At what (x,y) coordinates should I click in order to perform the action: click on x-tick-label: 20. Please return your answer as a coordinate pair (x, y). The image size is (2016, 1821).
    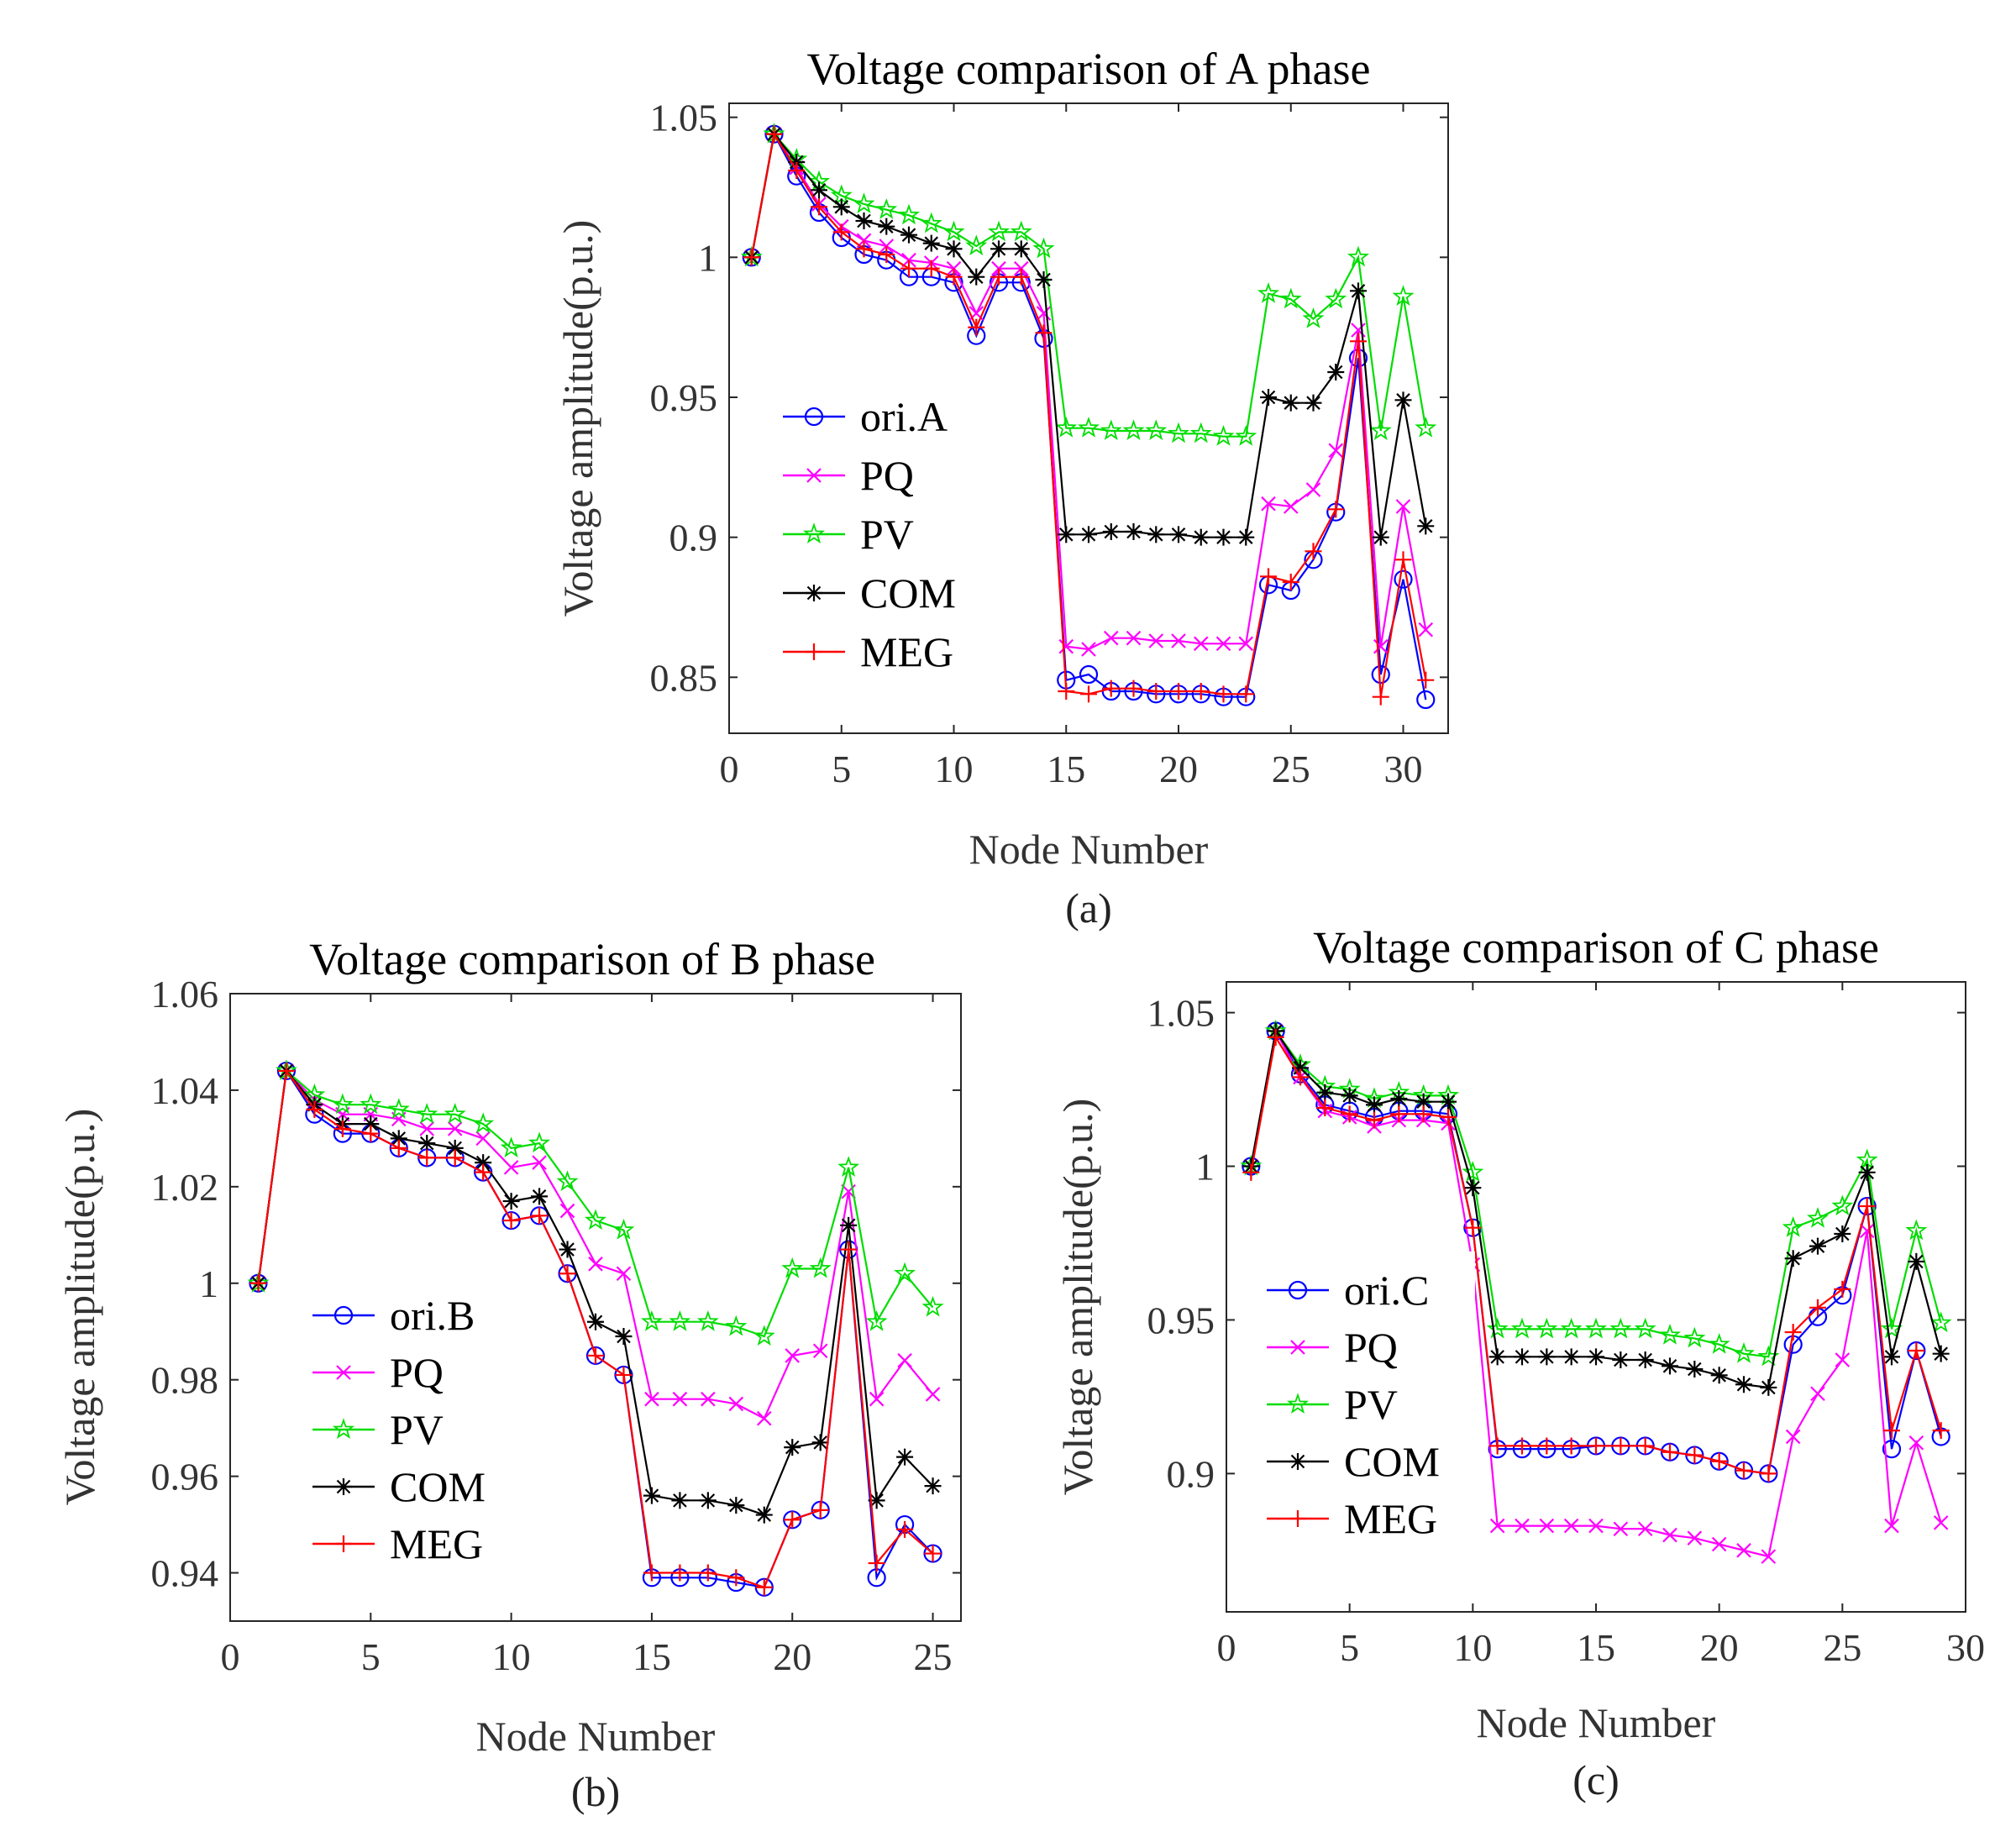
    Looking at the image, I should click on (792, 1656).